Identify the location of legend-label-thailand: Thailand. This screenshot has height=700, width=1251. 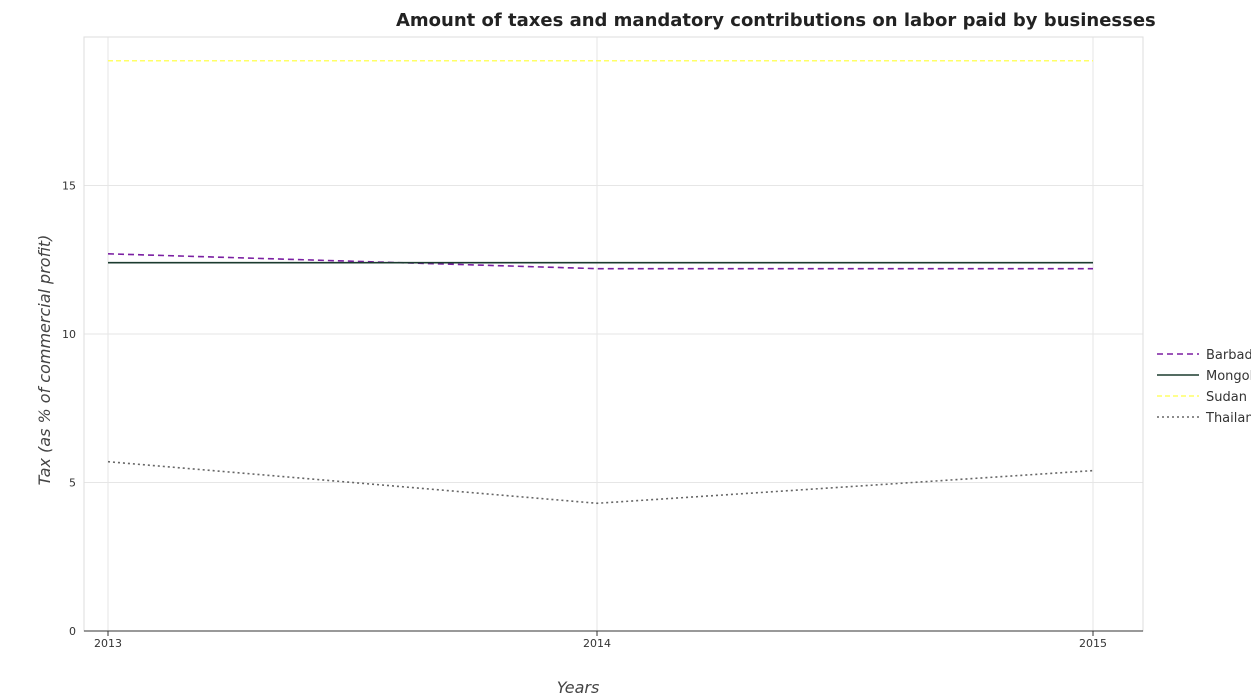
(1228, 418).